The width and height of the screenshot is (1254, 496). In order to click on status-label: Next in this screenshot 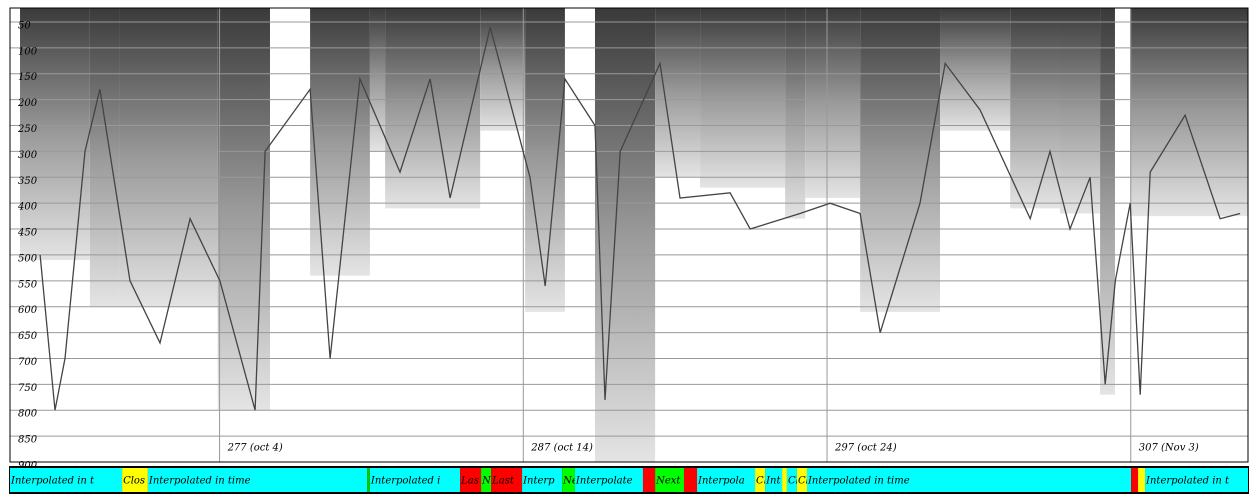, I will do `click(668, 481)`.